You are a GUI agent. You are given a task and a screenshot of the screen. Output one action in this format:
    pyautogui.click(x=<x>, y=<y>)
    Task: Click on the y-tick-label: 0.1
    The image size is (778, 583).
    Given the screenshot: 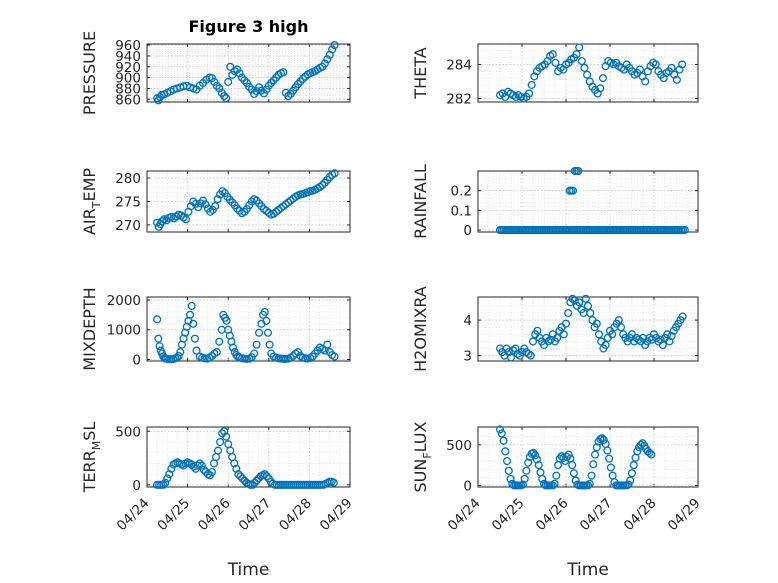 What is the action you would take?
    pyautogui.click(x=461, y=211)
    